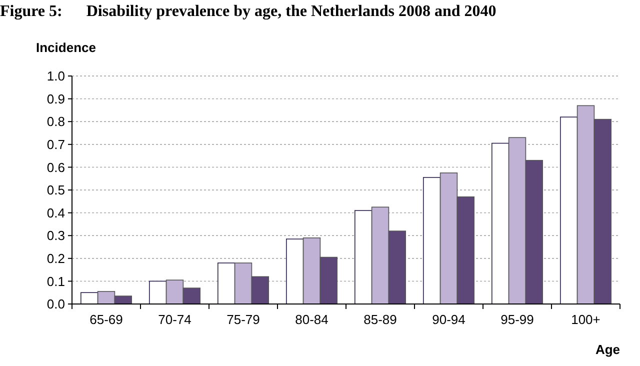 Image resolution: width=640 pixels, height=366 pixels. Describe the element at coordinates (380, 319) in the screenshot. I see `x-tick-label: 85-89` at that location.